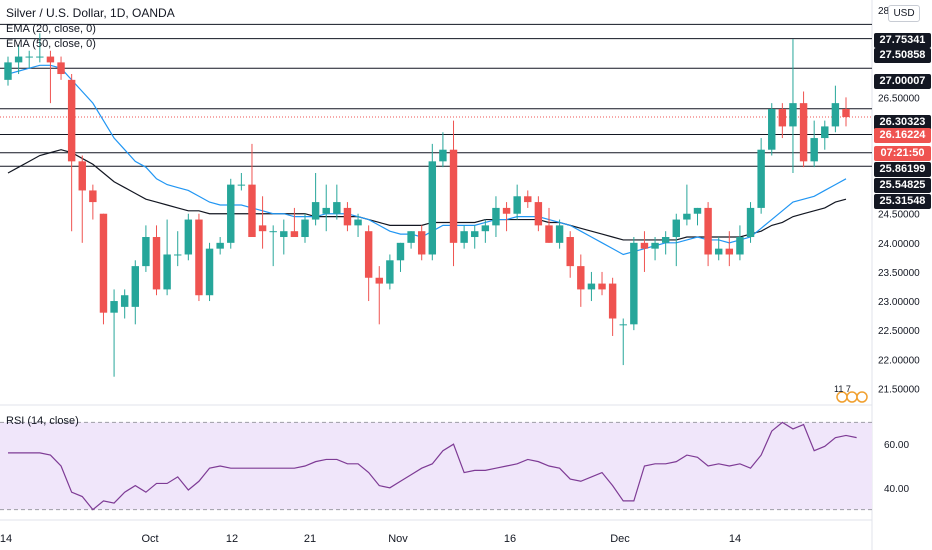  I want to click on price-tag: 27.75341, so click(902, 40).